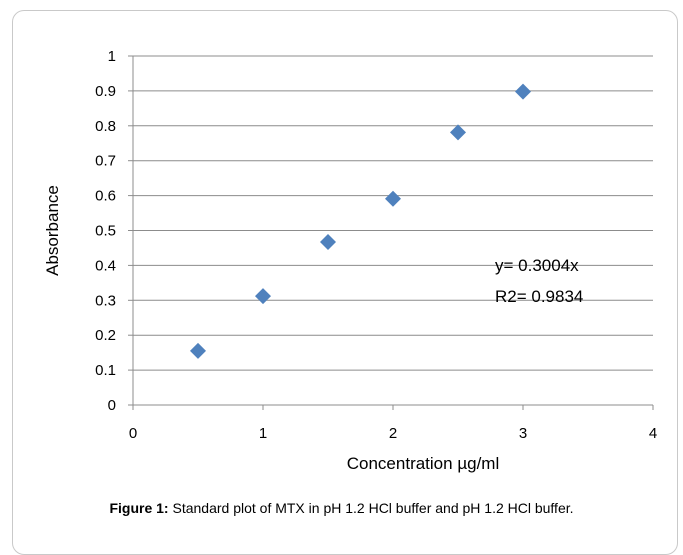 This screenshot has width=683, height=555. I want to click on x-tick-label: 3, so click(523, 433).